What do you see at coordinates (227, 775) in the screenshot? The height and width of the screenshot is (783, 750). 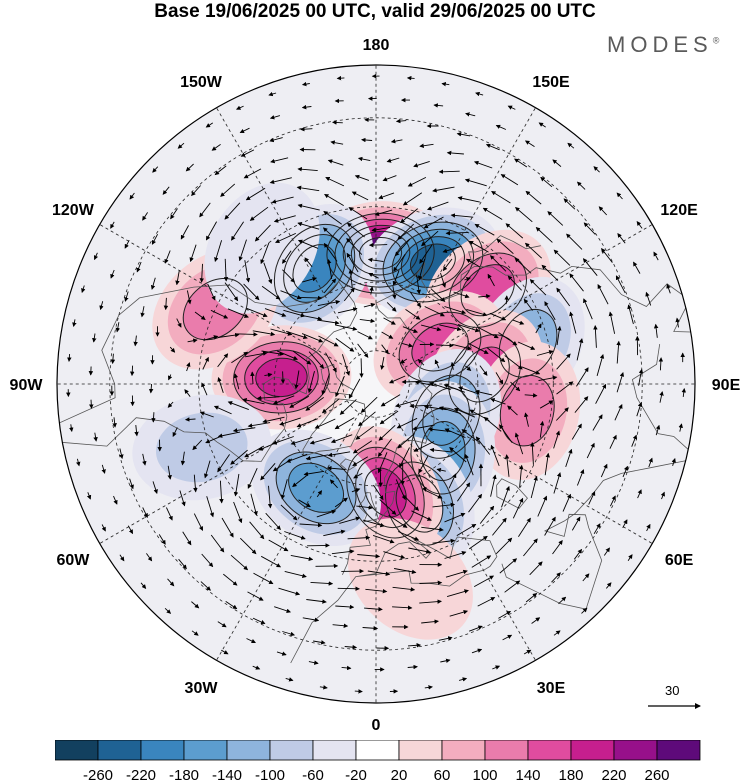 I see `colorbar-tick-label: -140` at bounding box center [227, 775].